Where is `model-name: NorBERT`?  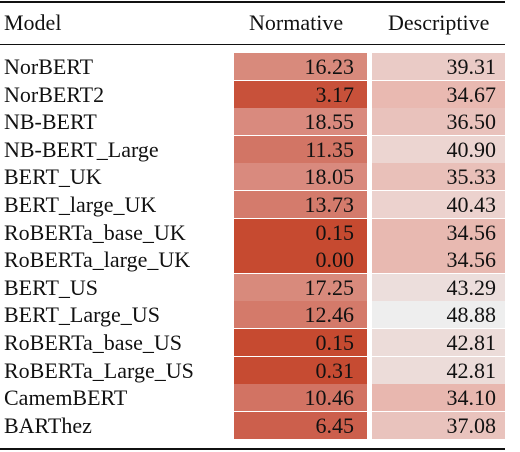 model-name: NorBERT is located at coordinates (49, 66).